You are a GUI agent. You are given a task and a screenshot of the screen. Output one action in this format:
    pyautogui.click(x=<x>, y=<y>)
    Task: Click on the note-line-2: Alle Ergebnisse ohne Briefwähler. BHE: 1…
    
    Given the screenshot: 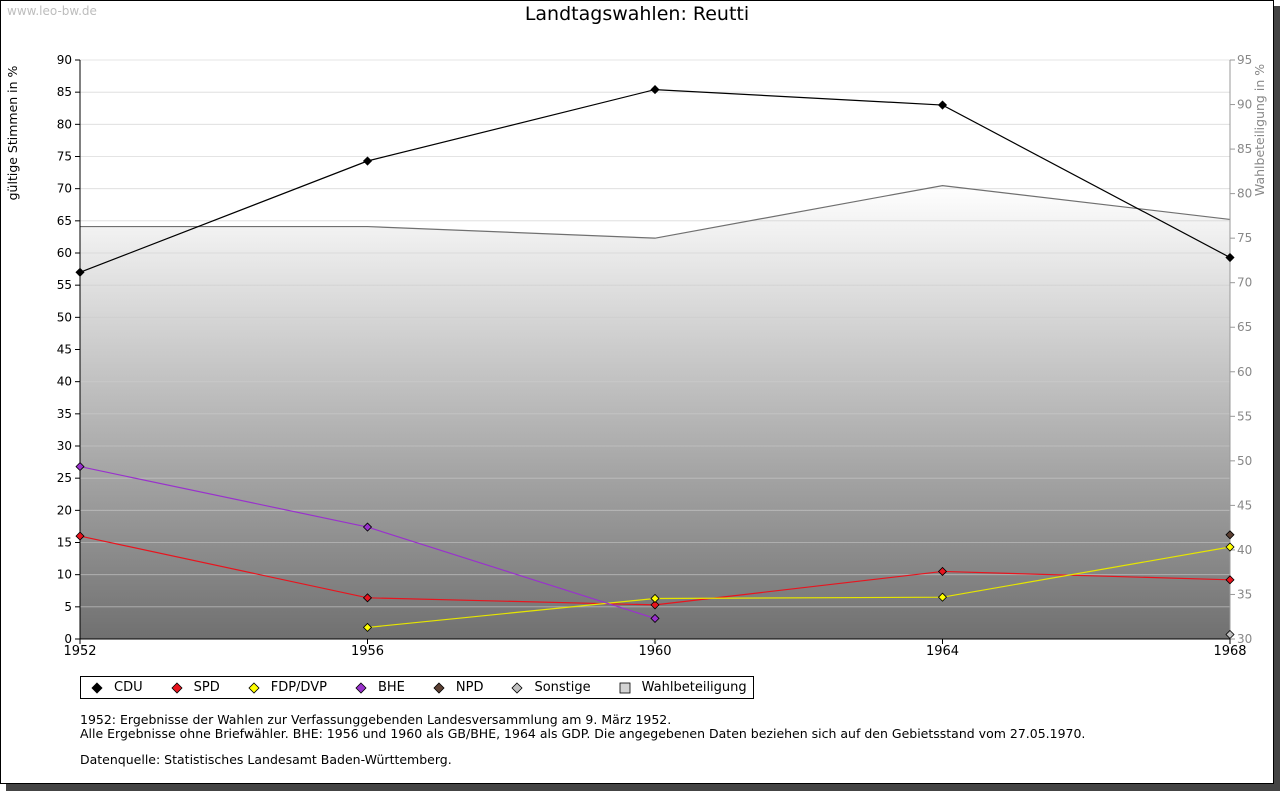 What is the action you would take?
    pyautogui.click(x=583, y=733)
    